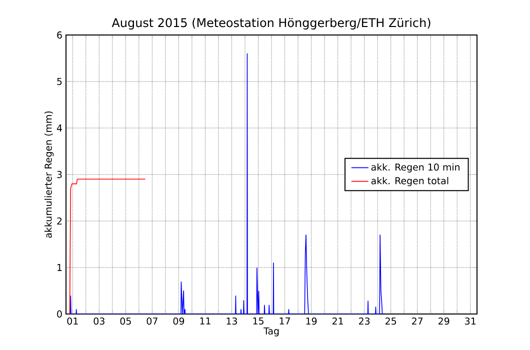  What do you see at coordinates (125, 321) in the screenshot?
I see `x-tick-label: 05` at bounding box center [125, 321].